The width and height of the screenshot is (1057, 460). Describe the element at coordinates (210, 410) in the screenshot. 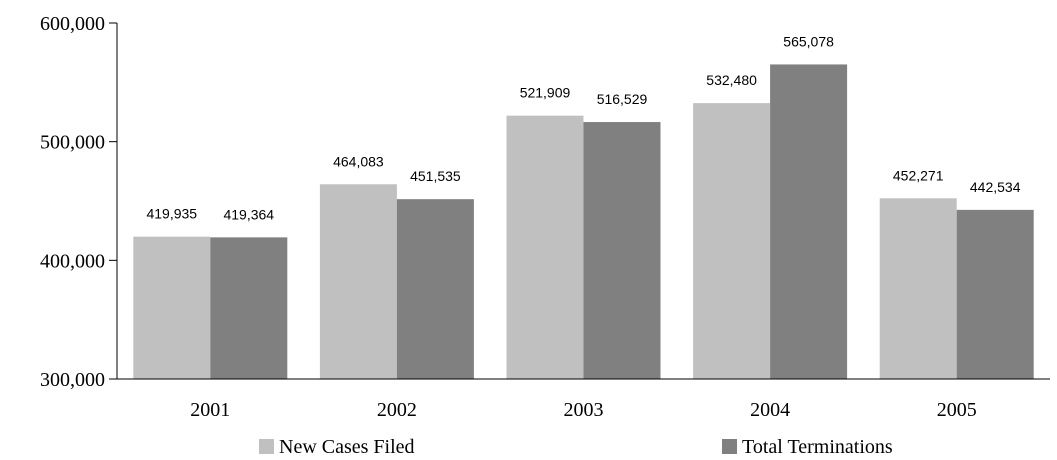

I see `x-tick-label: 2001` at that location.